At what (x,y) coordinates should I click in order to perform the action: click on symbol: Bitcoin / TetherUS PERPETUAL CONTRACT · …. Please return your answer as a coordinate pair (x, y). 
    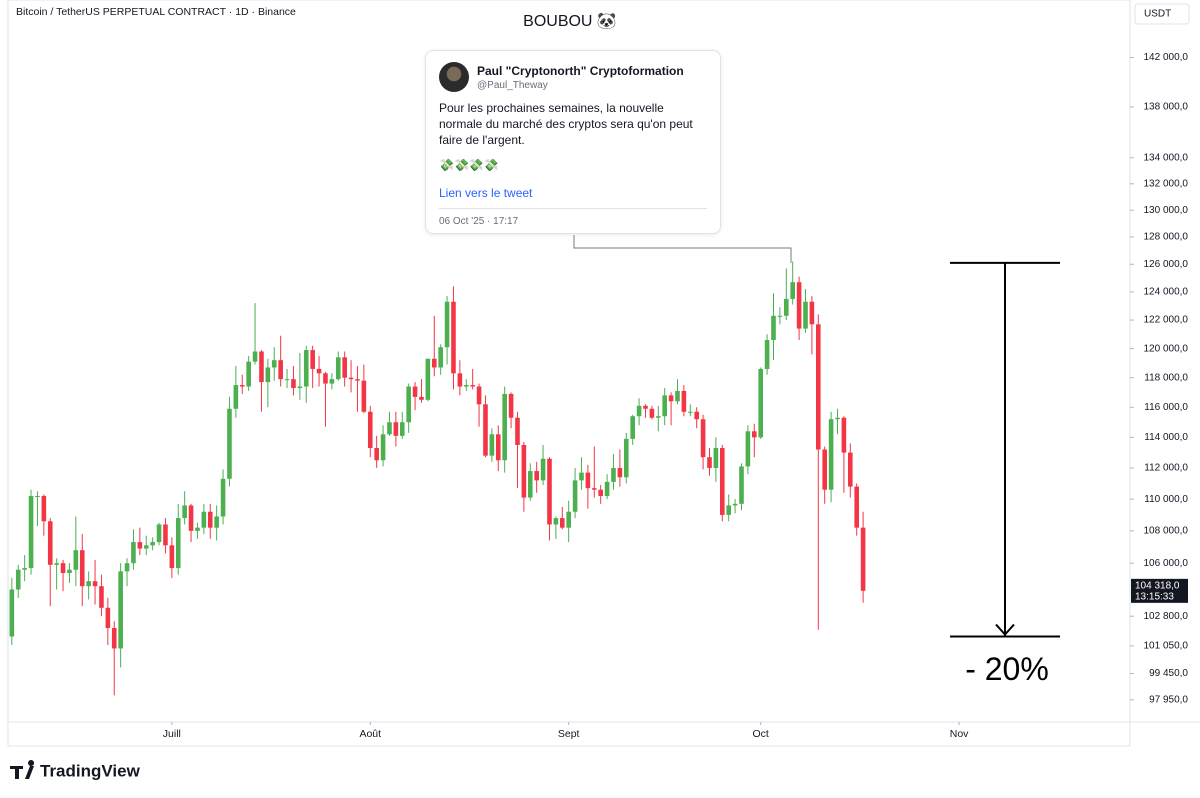
    Looking at the image, I should click on (156, 12).